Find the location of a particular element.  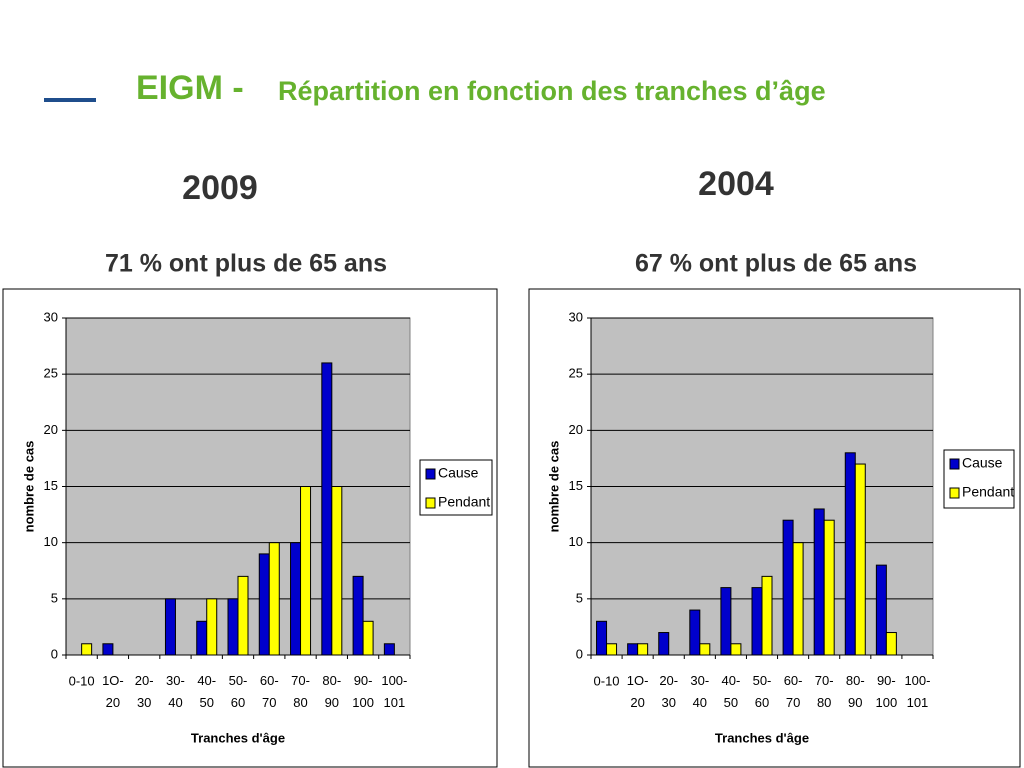

chart-title: 67 % ont plus de 65 ans is located at coordinates (776, 264).